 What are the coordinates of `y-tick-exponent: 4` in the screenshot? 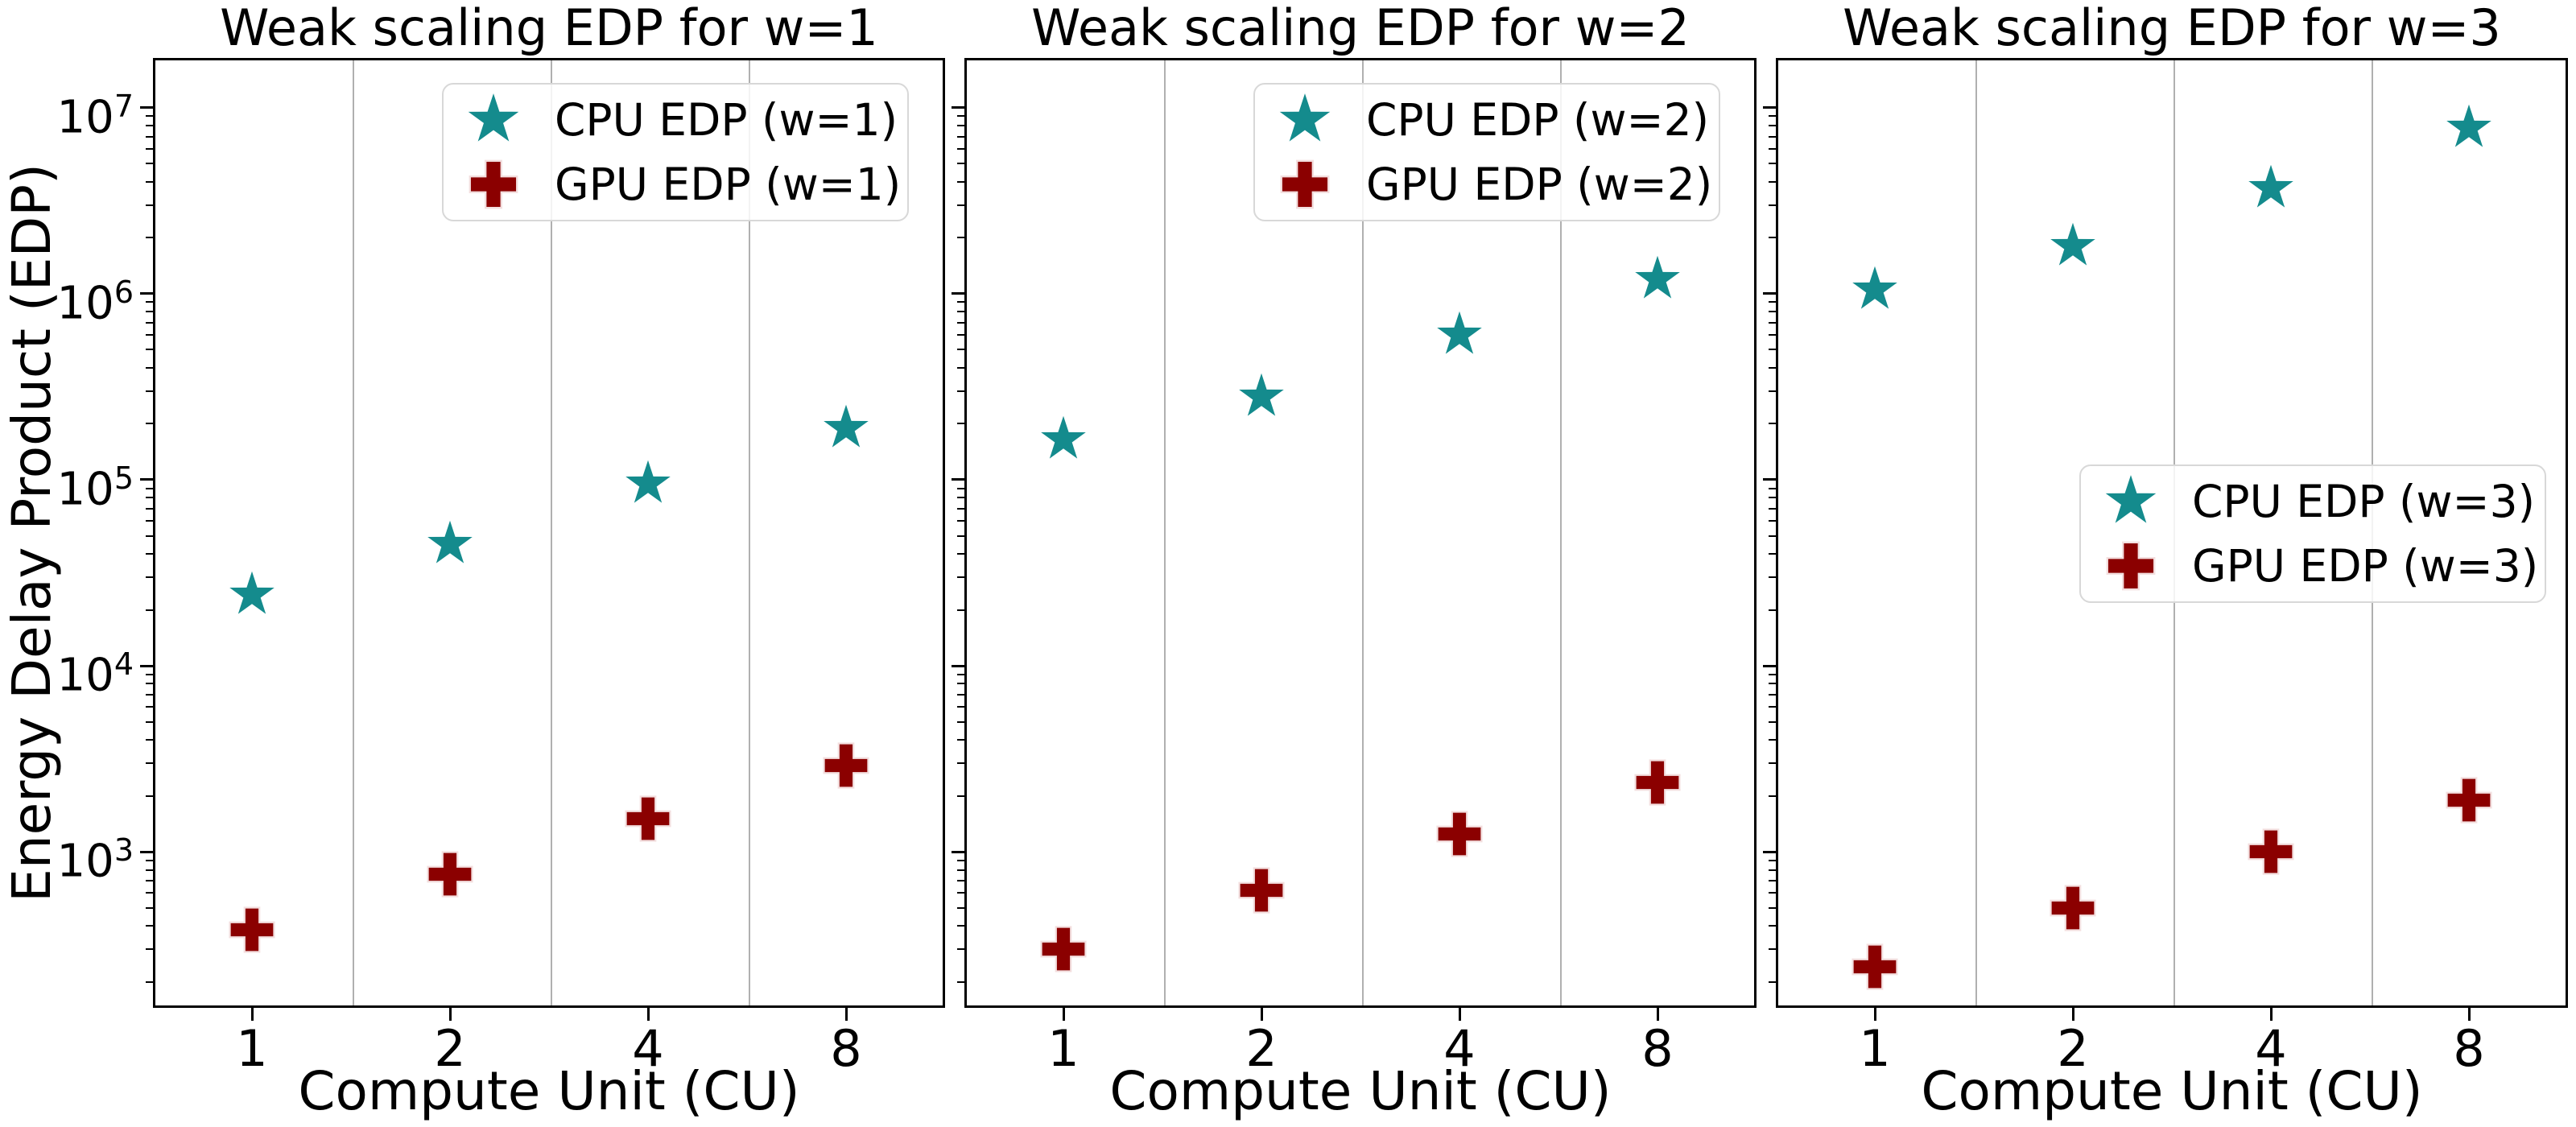 It's located at (124, 664).